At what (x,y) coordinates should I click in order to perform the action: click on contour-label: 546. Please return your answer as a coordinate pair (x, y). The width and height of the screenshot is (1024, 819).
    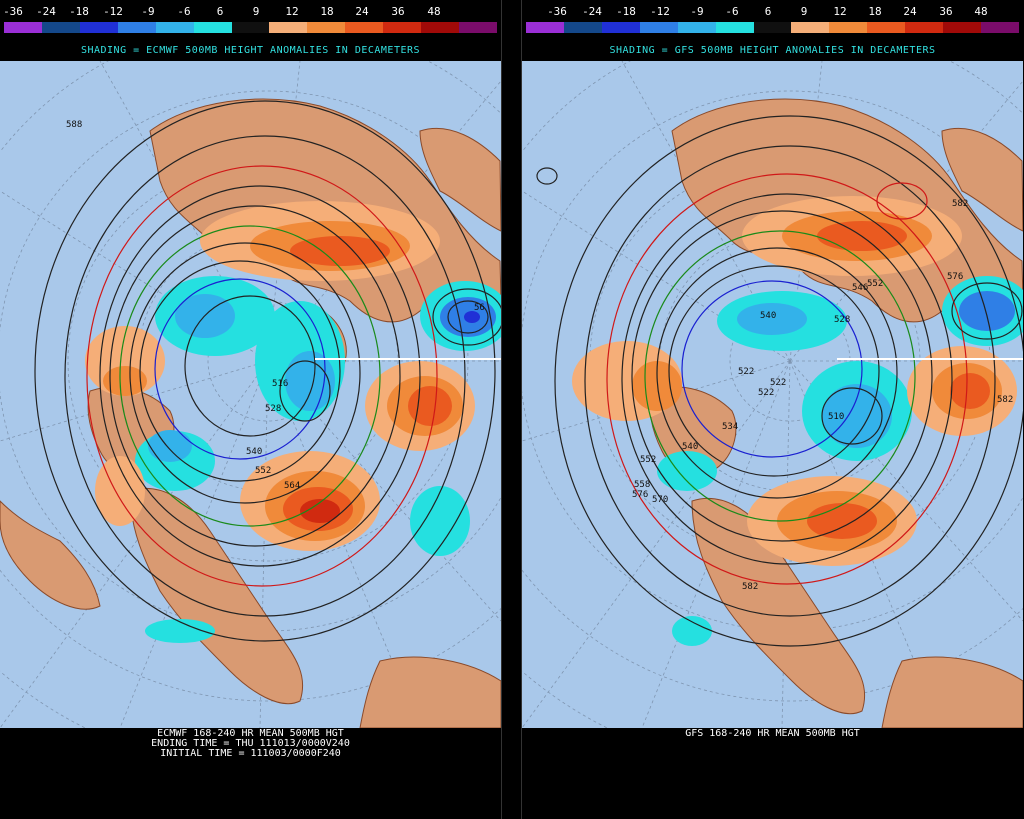
    Looking at the image, I should click on (860, 288).